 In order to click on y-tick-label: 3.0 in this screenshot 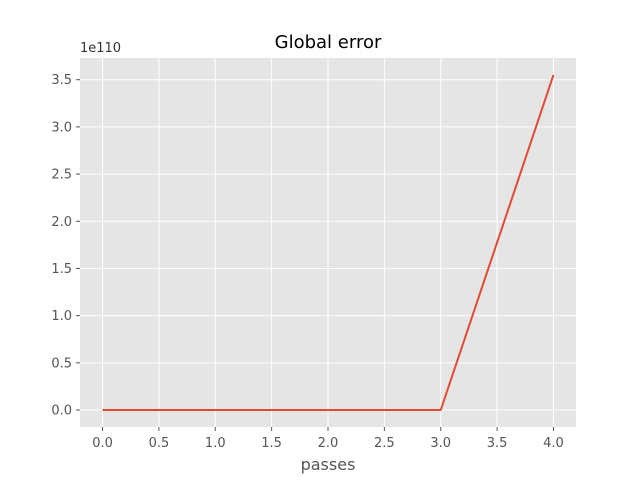, I will do `click(61, 127)`.